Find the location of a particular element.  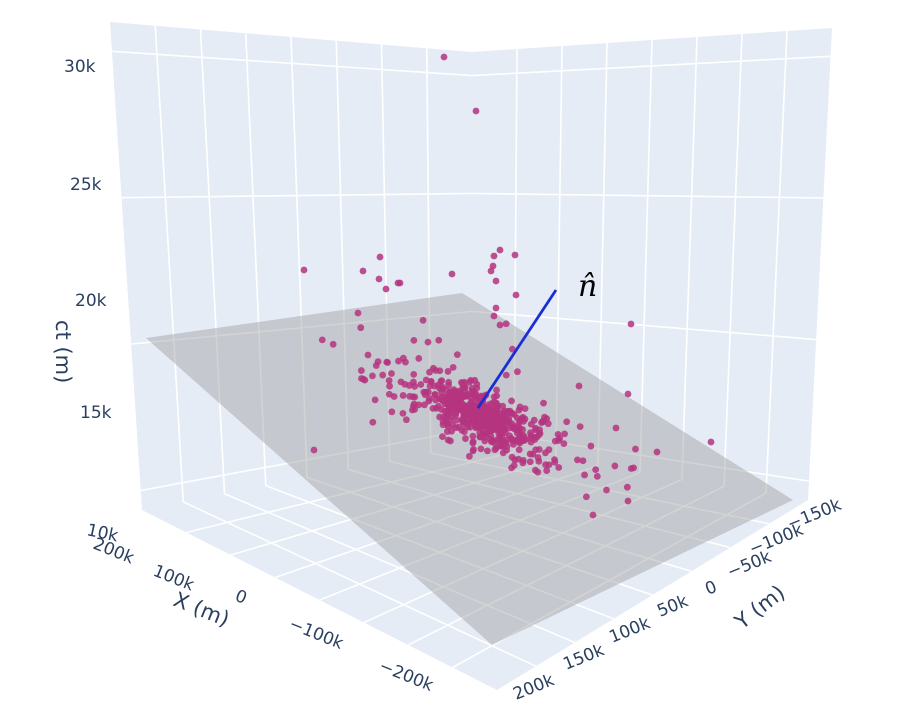

z-tick-label: 30k is located at coordinates (80, 67).